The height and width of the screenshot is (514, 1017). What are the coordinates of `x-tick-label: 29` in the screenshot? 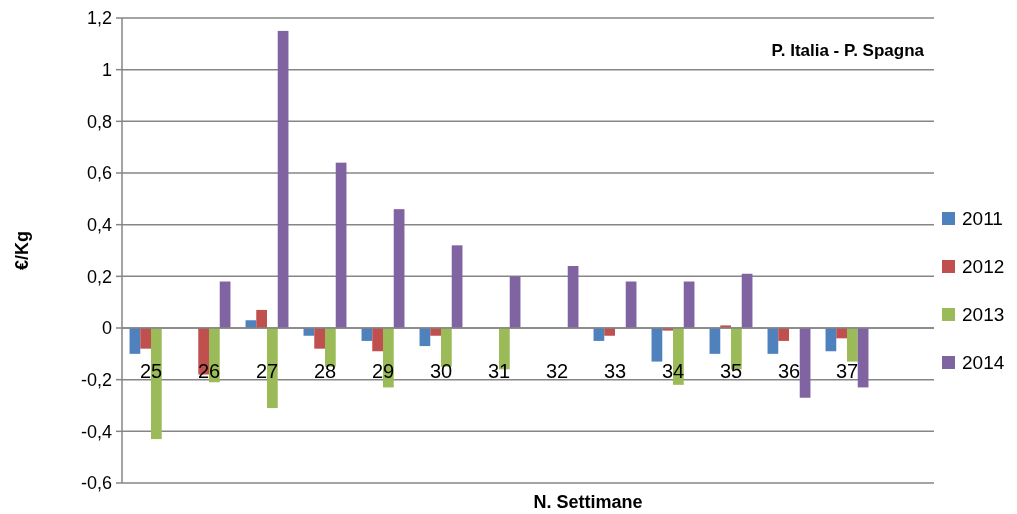 It's located at (383, 371).